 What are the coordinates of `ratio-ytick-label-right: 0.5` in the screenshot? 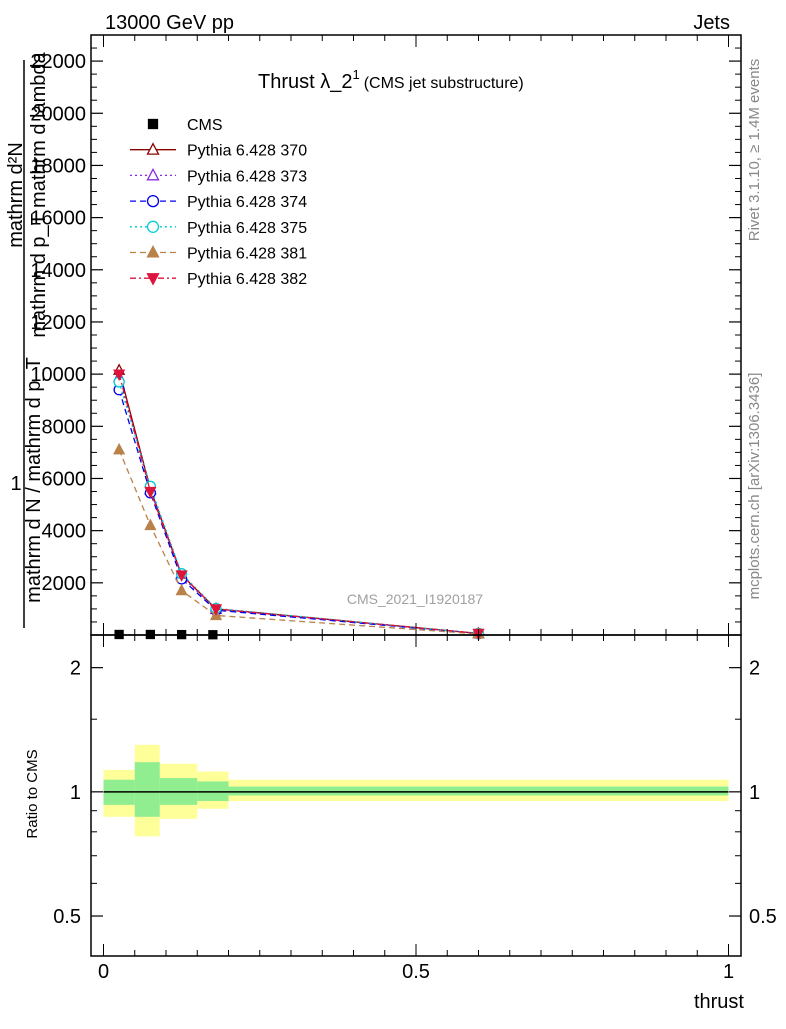 It's located at (763, 917).